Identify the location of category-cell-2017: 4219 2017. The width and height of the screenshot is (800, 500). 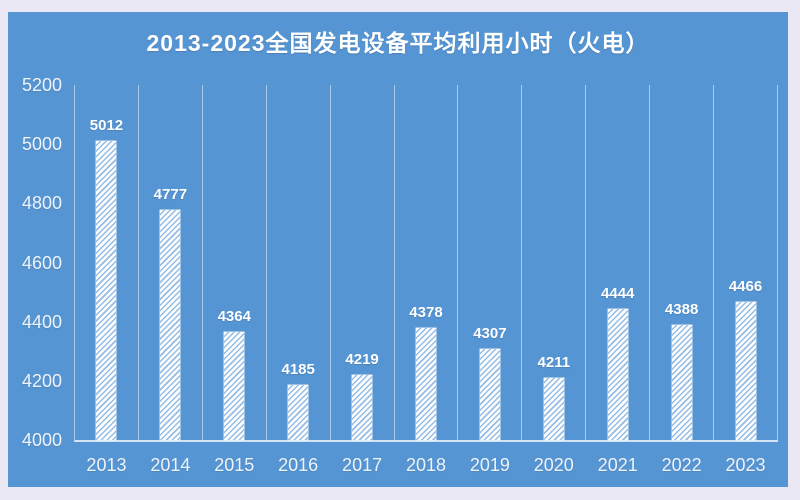
(363, 280).